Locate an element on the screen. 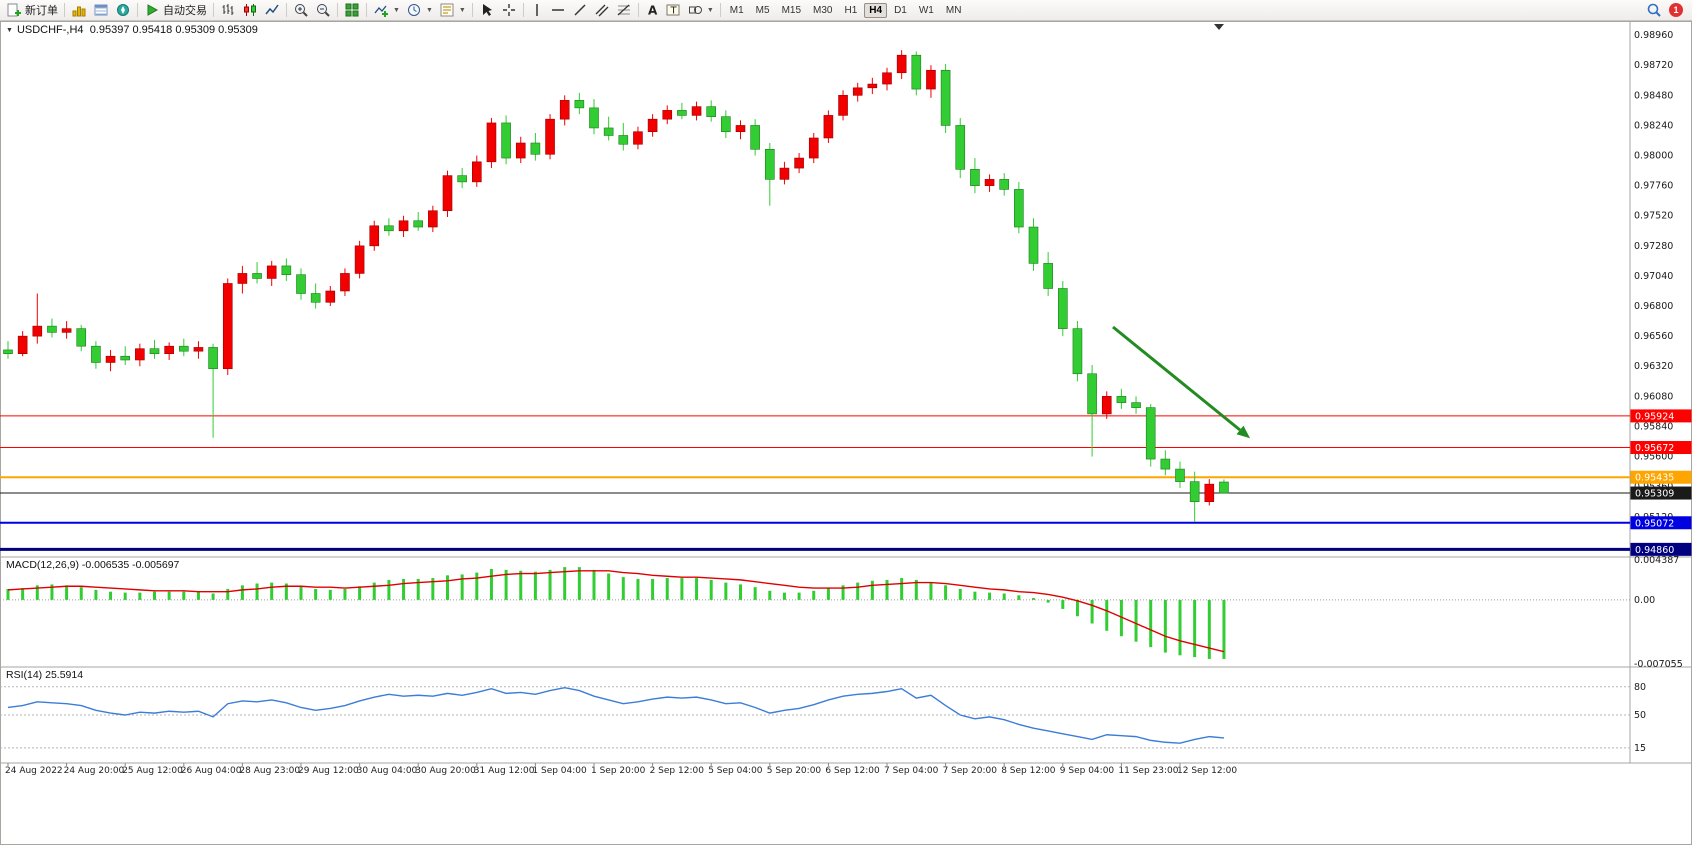 Image resolution: width=1692 pixels, height=845 pixels. navigator-button is located at coordinates (123, 10).